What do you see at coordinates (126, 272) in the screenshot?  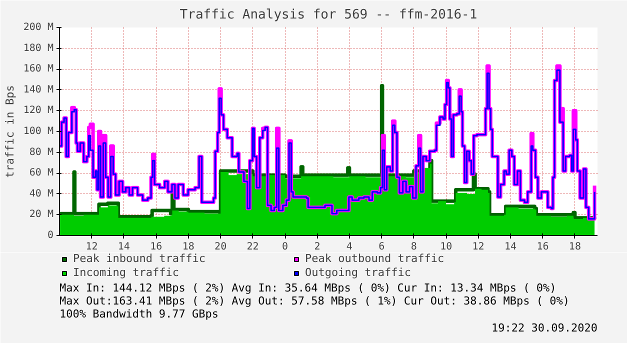 I see `legend-label: Incoming traffic` at bounding box center [126, 272].